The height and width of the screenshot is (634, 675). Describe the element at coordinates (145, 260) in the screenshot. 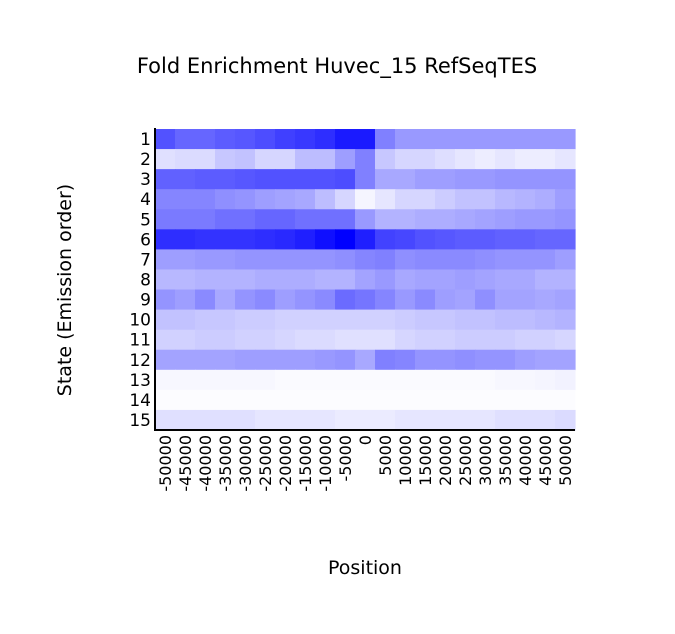

I see `y-tick-label: 7` at that location.